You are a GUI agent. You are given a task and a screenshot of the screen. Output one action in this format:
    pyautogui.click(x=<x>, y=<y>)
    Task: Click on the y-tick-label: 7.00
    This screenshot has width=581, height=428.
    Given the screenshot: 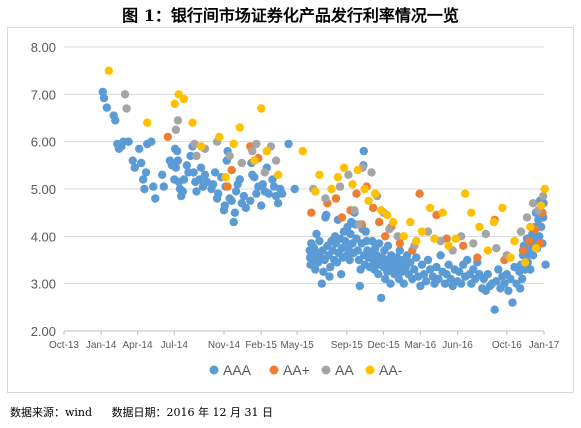 What is the action you would take?
    pyautogui.click(x=43, y=94)
    